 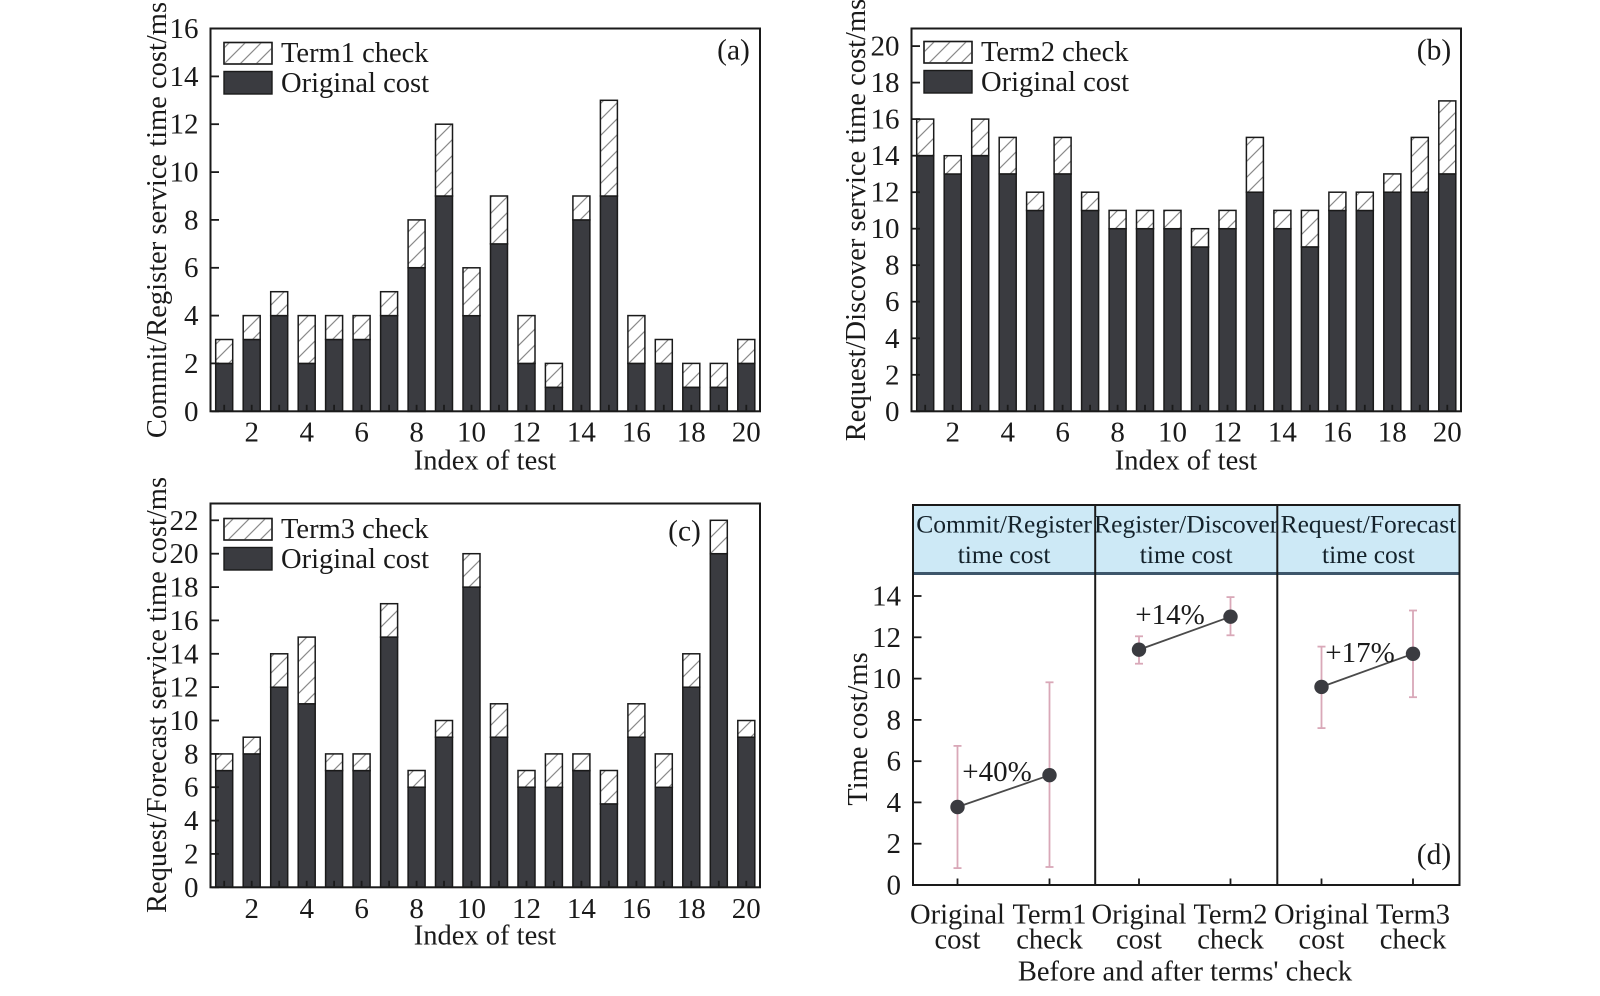 What do you see at coordinates (997, 772) in the screenshot?
I see `svg-text: +40%` at bounding box center [997, 772].